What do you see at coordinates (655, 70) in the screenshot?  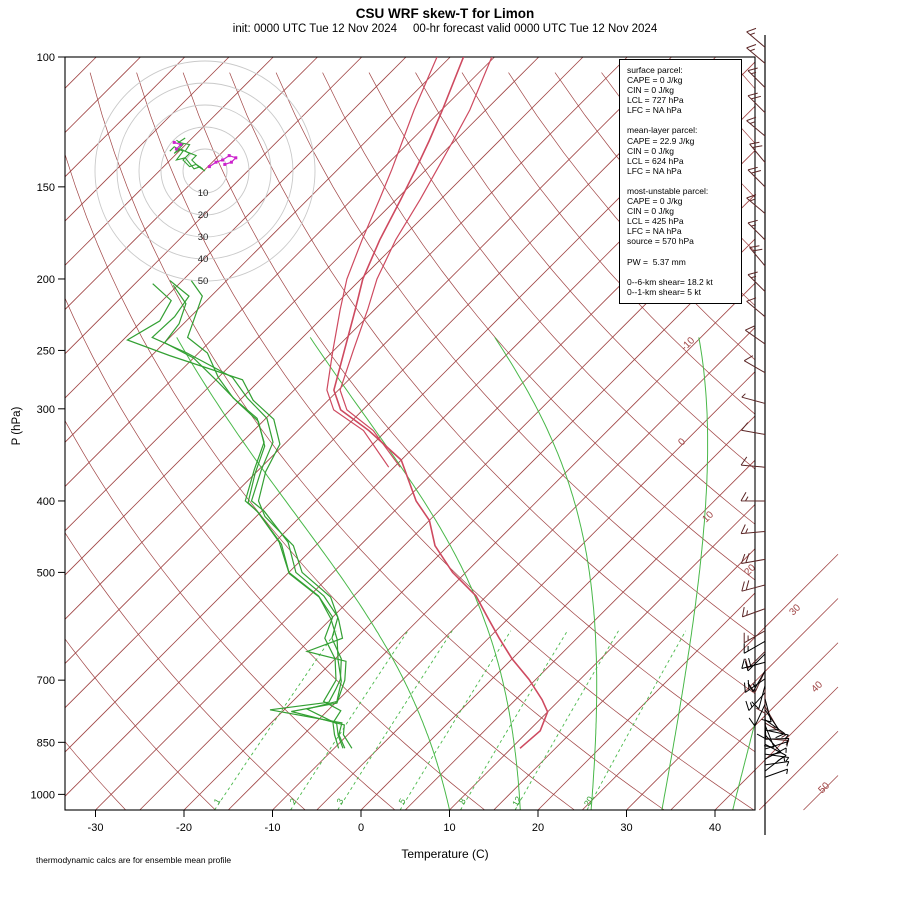 I see `info-section-header: surface parcel:` at bounding box center [655, 70].